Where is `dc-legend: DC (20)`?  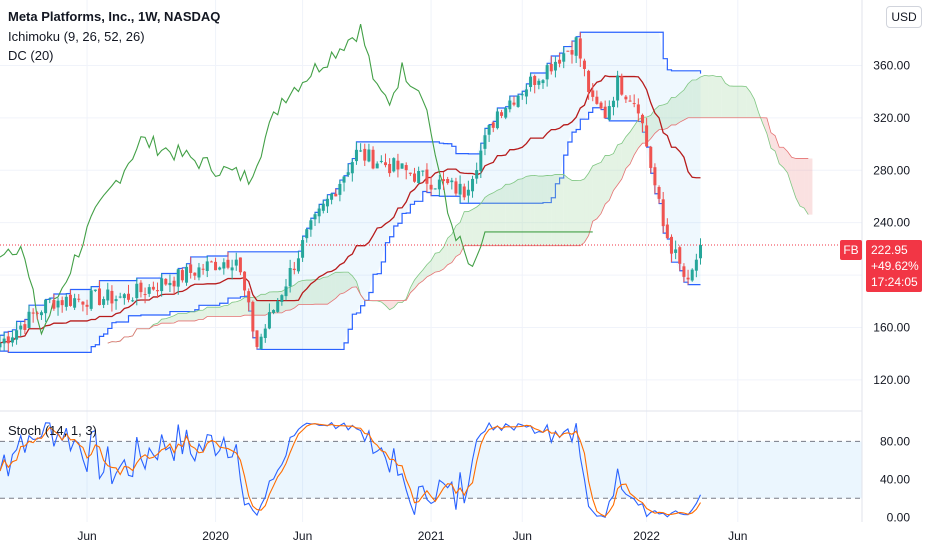
dc-legend: DC (20) is located at coordinates (31, 55).